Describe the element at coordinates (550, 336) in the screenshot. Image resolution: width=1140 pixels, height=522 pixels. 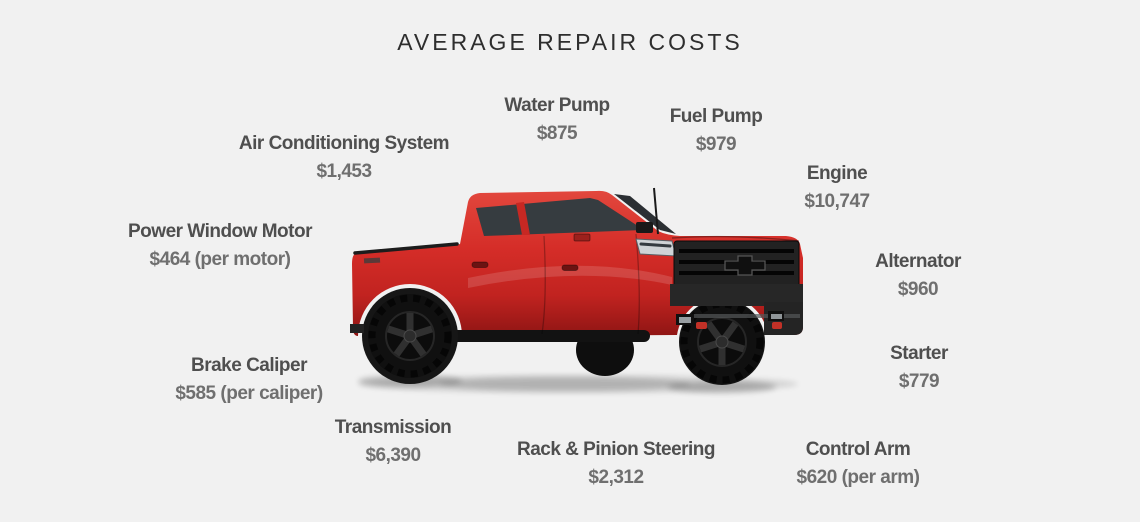
I see `running-board` at that location.